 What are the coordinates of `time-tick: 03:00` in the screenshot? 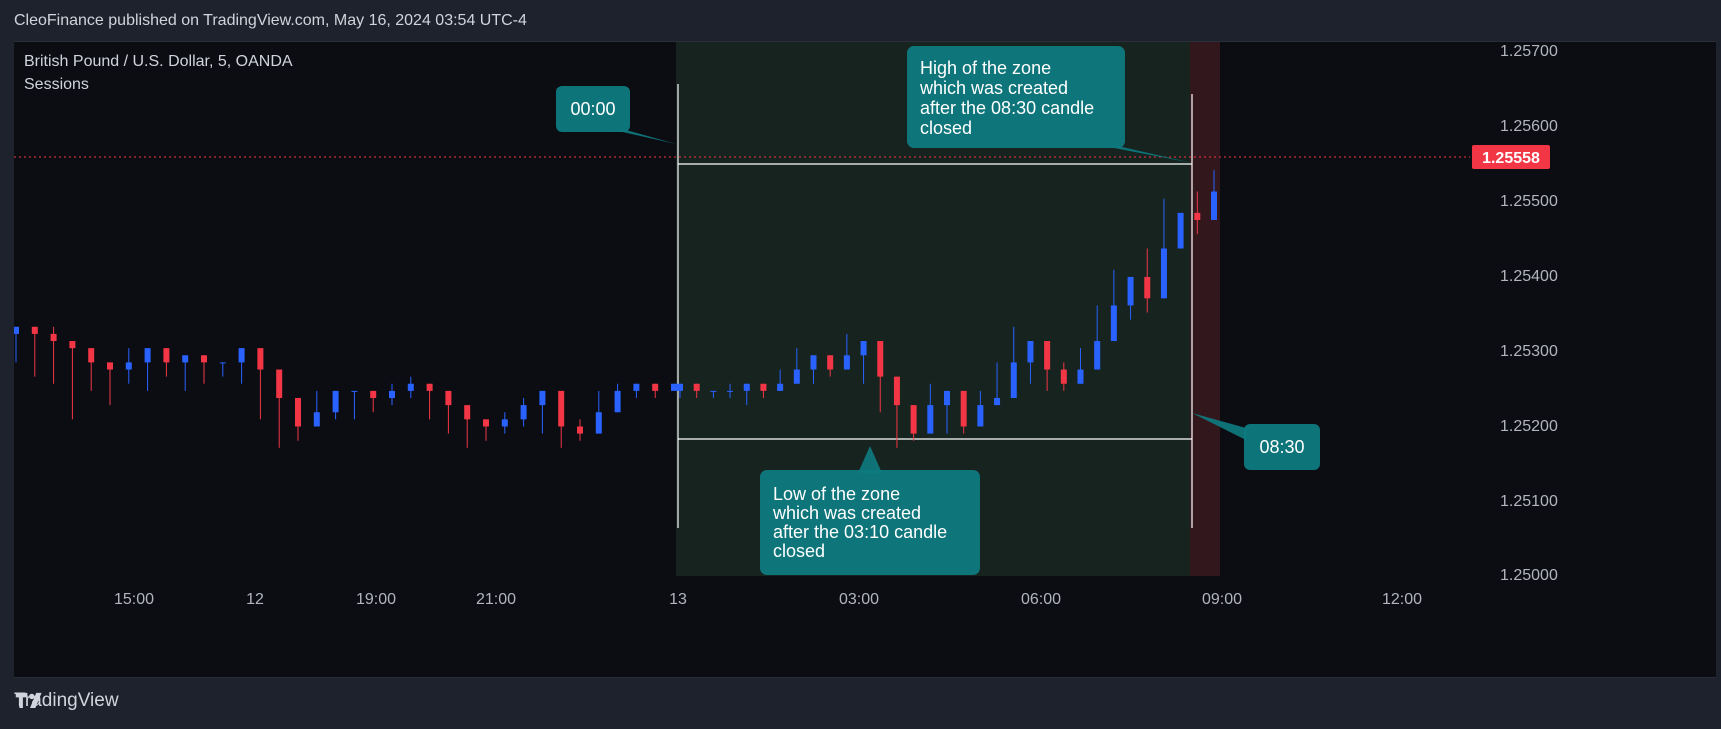 It's located at (859, 599).